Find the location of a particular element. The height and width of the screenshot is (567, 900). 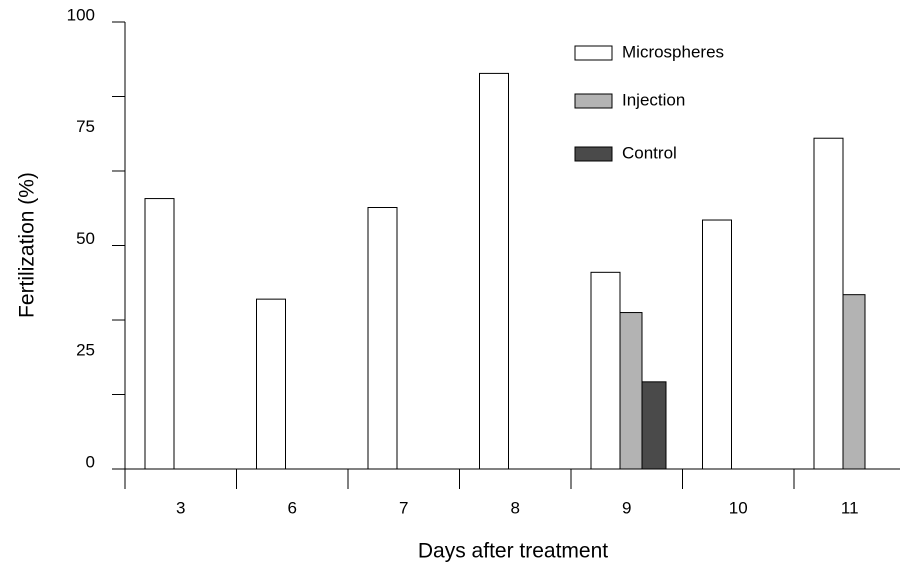

x-tick-label: 11 is located at coordinates (850, 507).